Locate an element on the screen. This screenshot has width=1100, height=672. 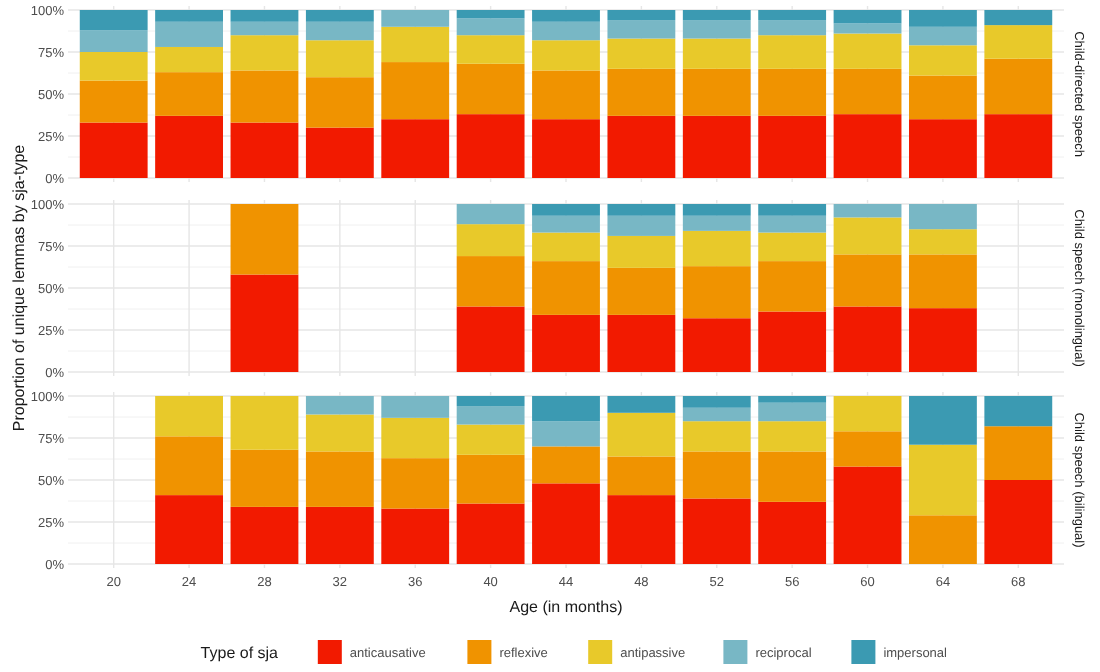
x-axis-title: Age (in months) is located at coordinates (566, 607).